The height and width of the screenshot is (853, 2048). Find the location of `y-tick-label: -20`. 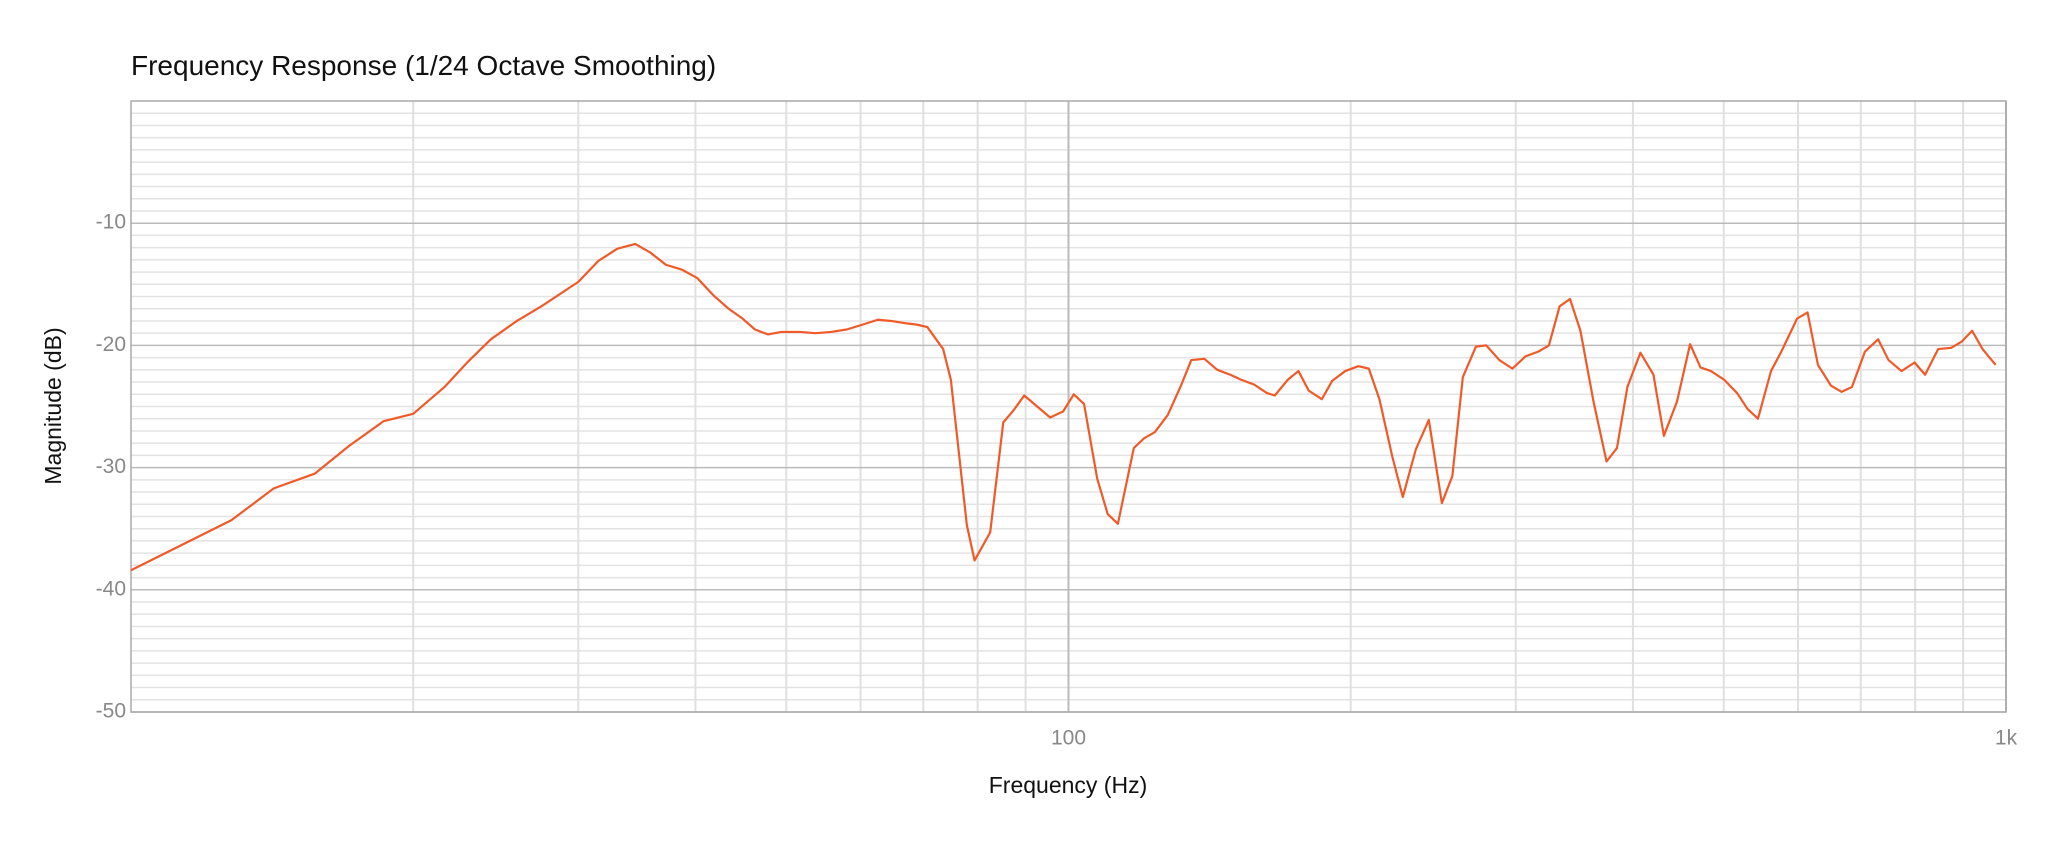

y-tick-label: -20 is located at coordinates (111, 344).